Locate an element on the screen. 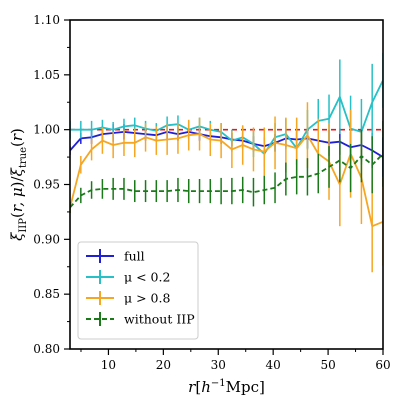  x-tick-label: 40 is located at coordinates (273, 365).